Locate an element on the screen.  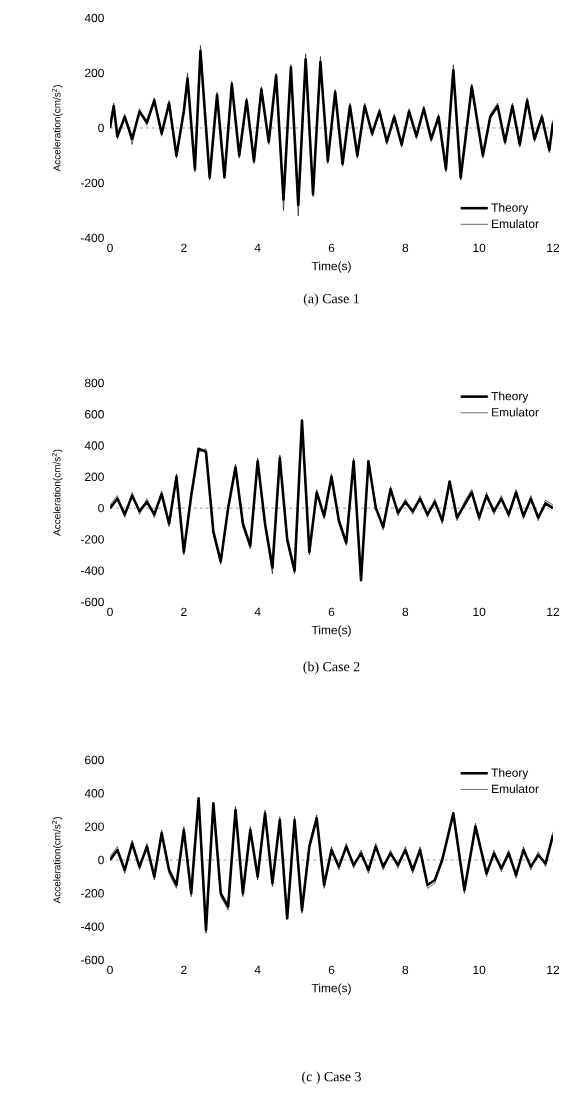
text: (b) Case 2 is located at coordinates (331, 668).